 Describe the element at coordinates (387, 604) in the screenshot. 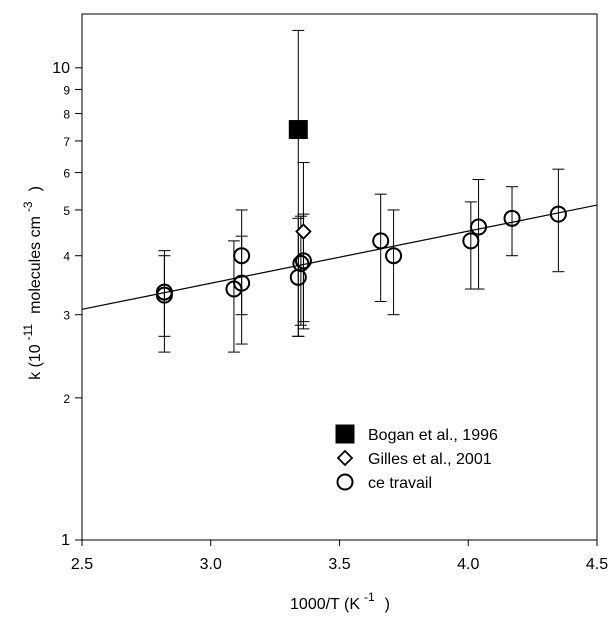

I see `x-axis-title-close: )` at that location.